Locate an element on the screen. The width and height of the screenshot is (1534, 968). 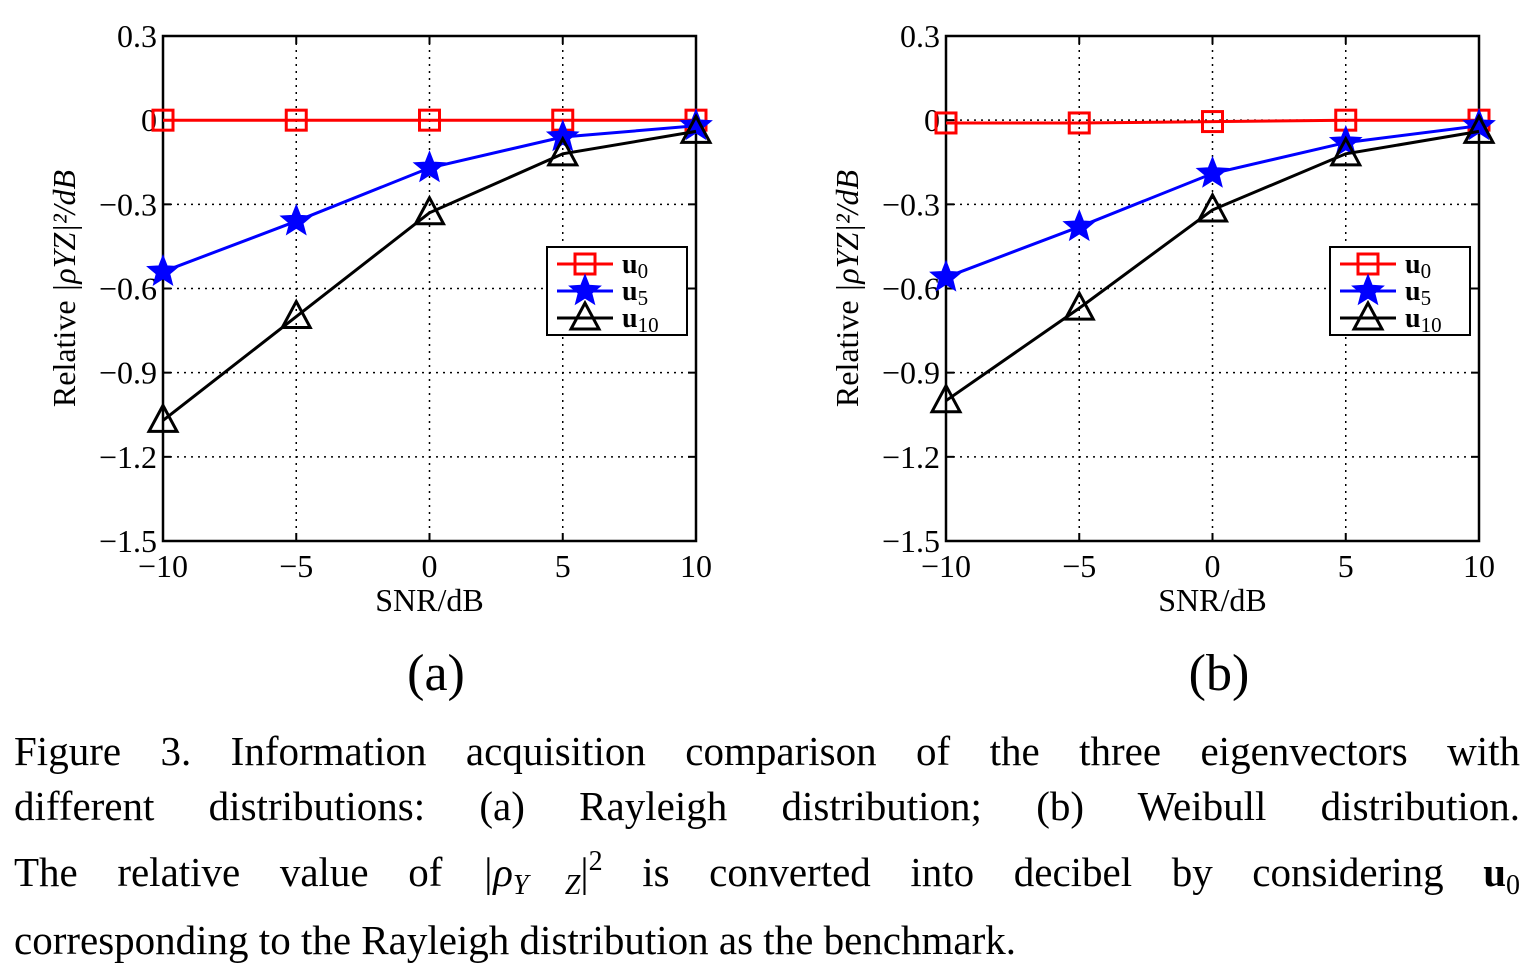
panel-label: (a) is located at coordinates (436, 673).